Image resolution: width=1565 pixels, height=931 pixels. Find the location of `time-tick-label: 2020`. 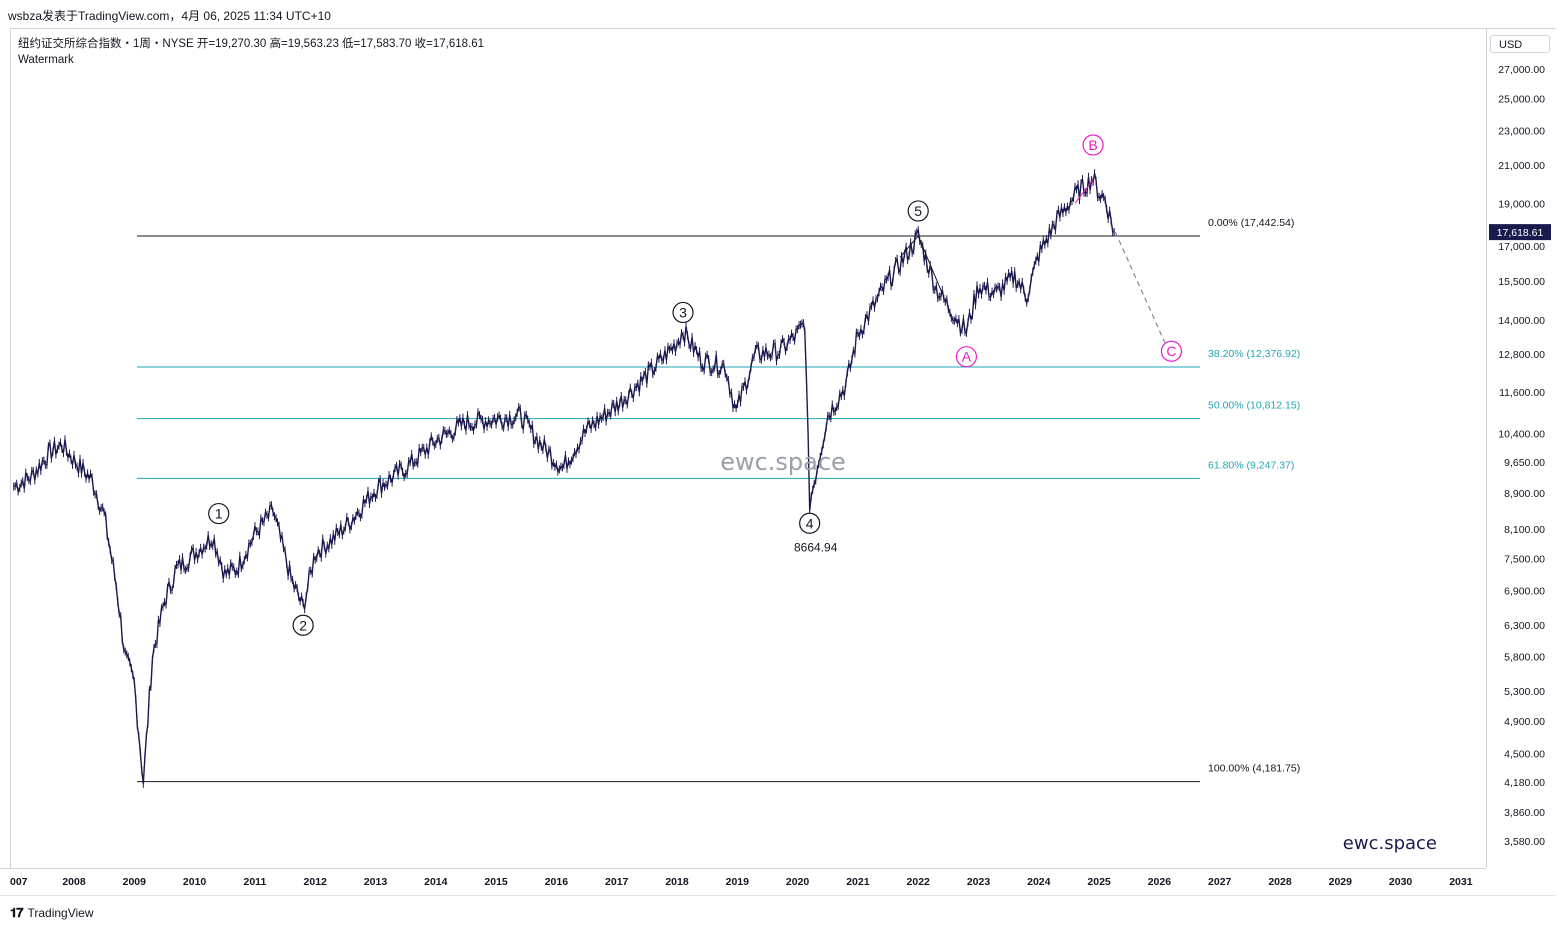

time-tick-label: 2020 is located at coordinates (798, 882).